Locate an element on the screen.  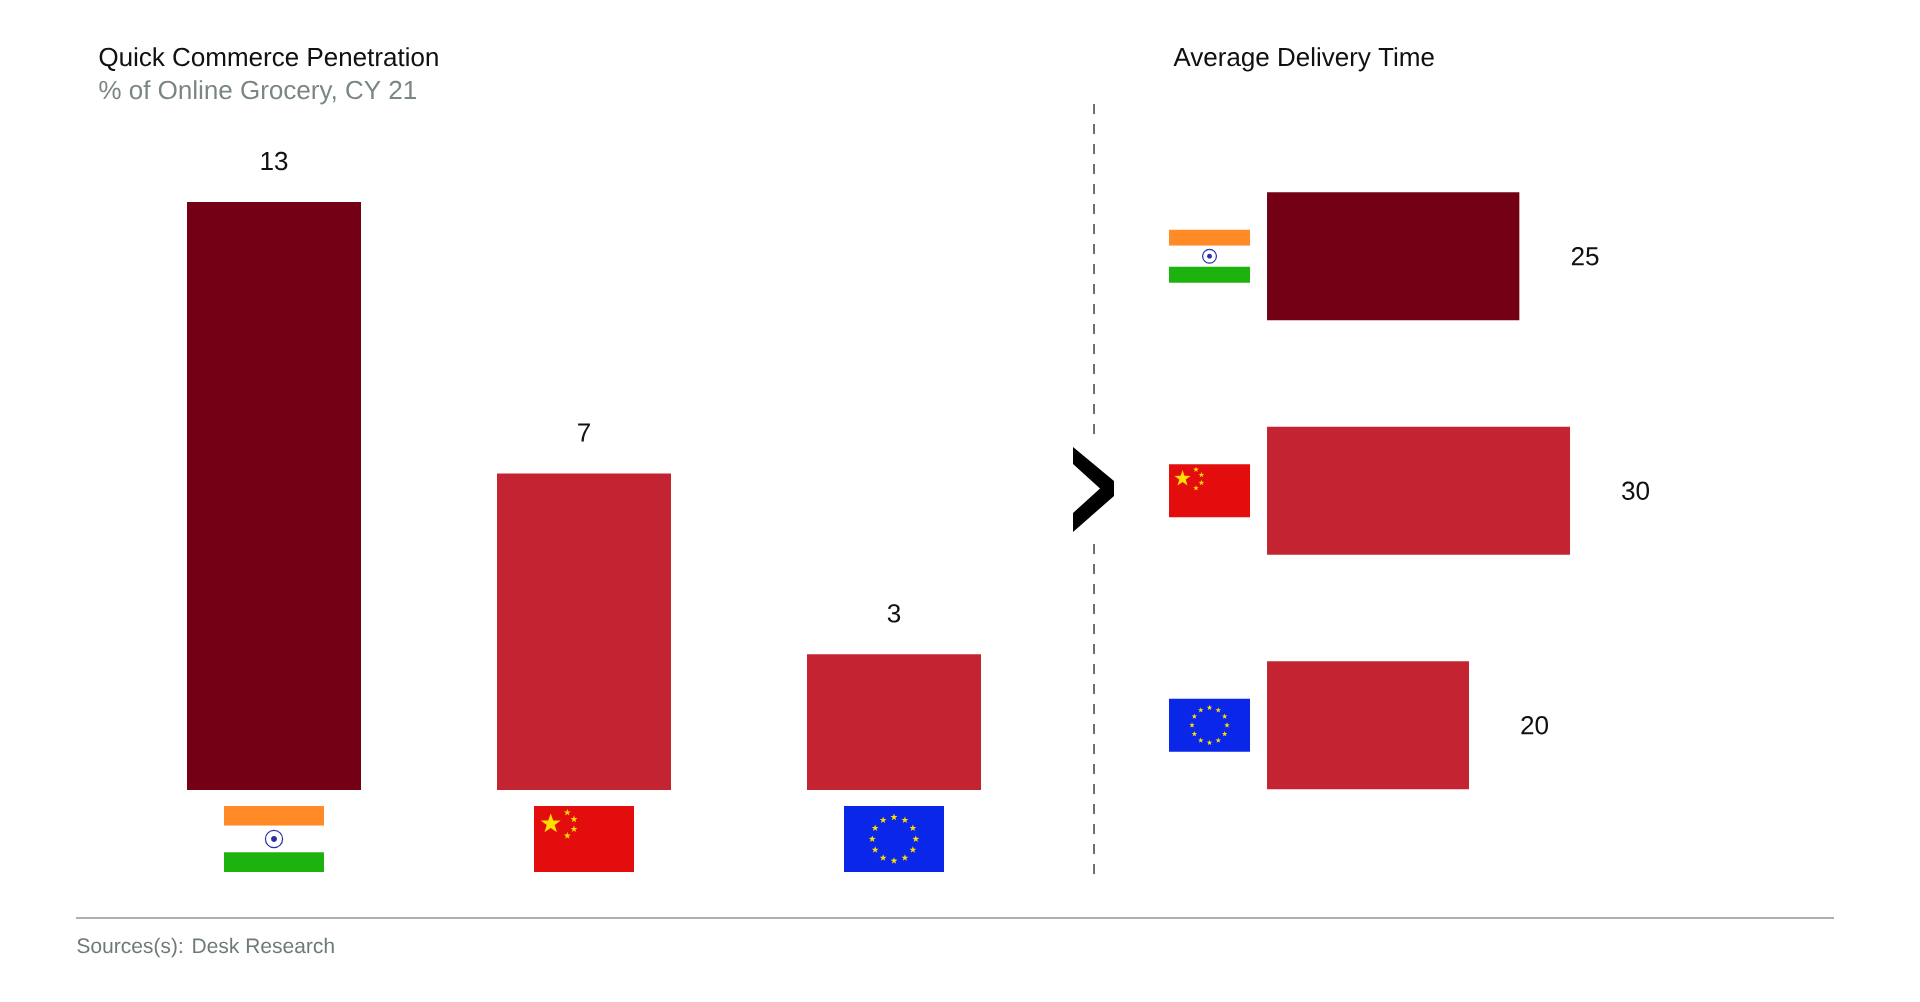
source-note: Sources(s): Desk Research is located at coordinates (205, 947).